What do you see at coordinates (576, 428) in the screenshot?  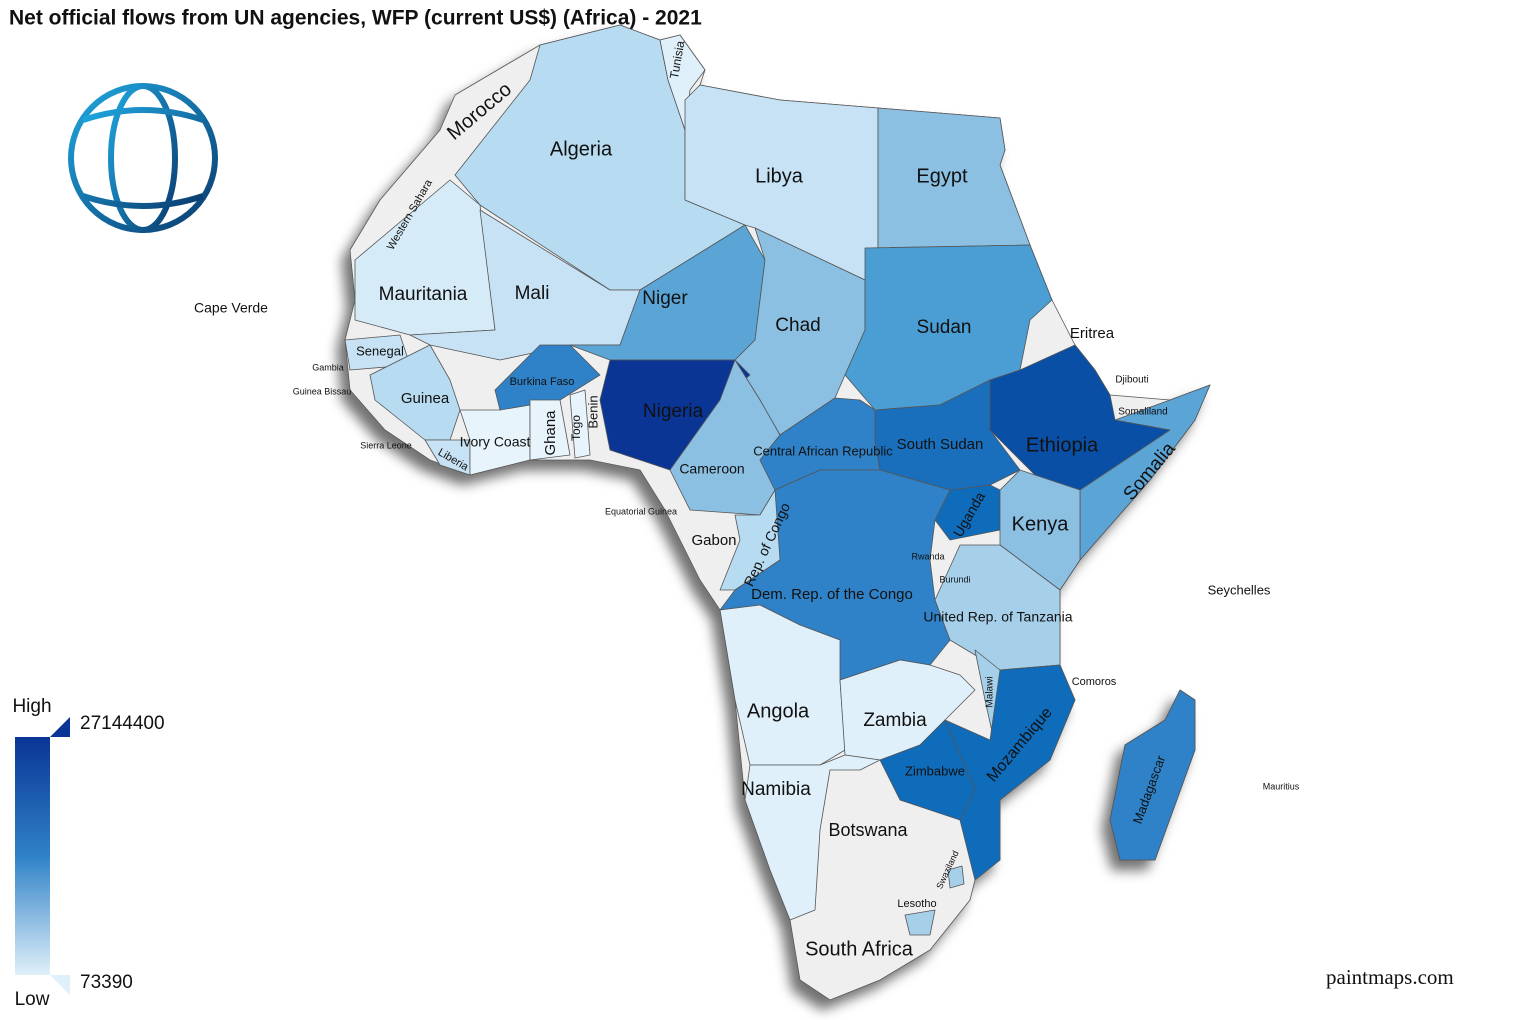 I see `country-label: Togo` at bounding box center [576, 428].